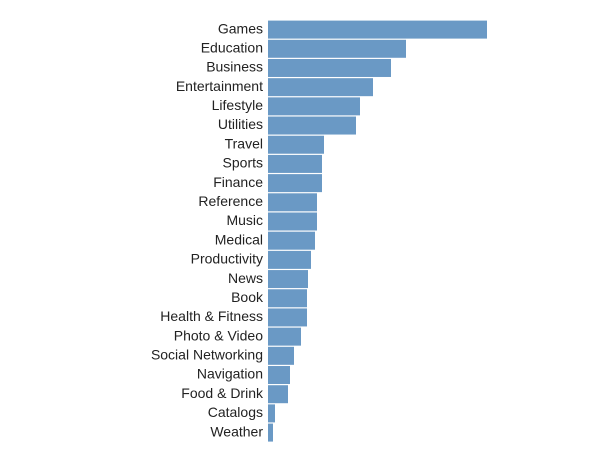  What do you see at coordinates (219, 86) in the screenshot?
I see `y-tick-label: Entertainment` at bounding box center [219, 86].